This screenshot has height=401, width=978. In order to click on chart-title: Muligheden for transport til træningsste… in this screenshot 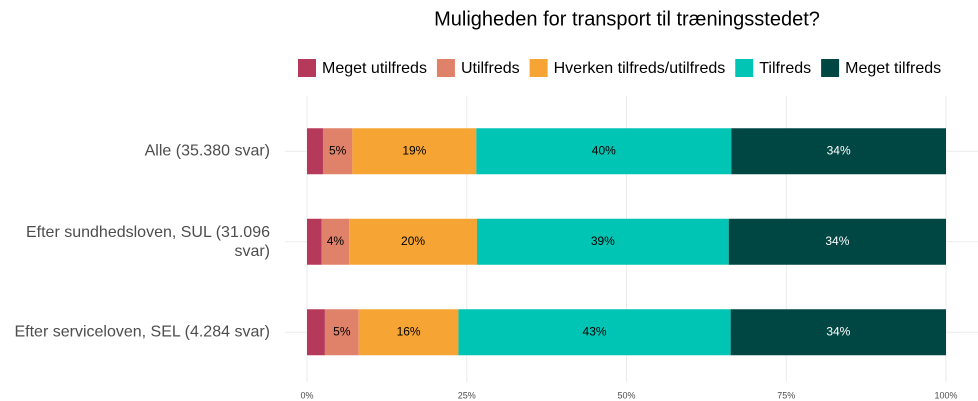, I will do `click(627, 19)`.